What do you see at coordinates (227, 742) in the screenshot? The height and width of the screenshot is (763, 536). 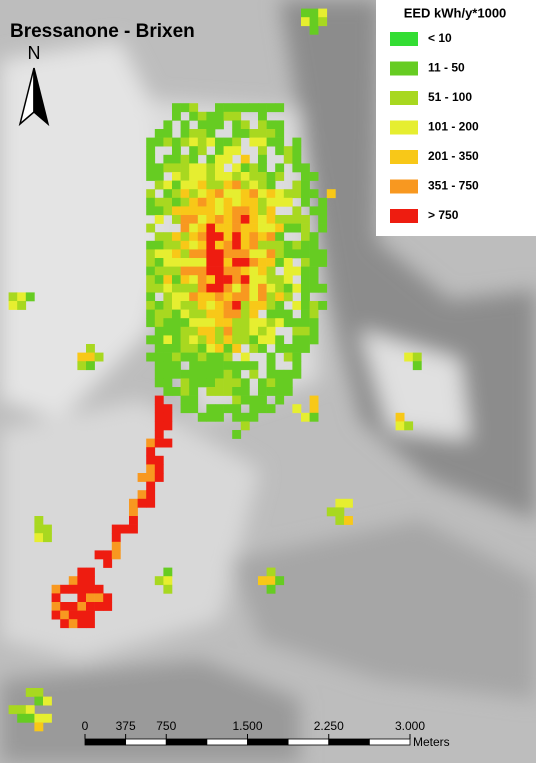 I see `scale-segment` at bounding box center [227, 742].